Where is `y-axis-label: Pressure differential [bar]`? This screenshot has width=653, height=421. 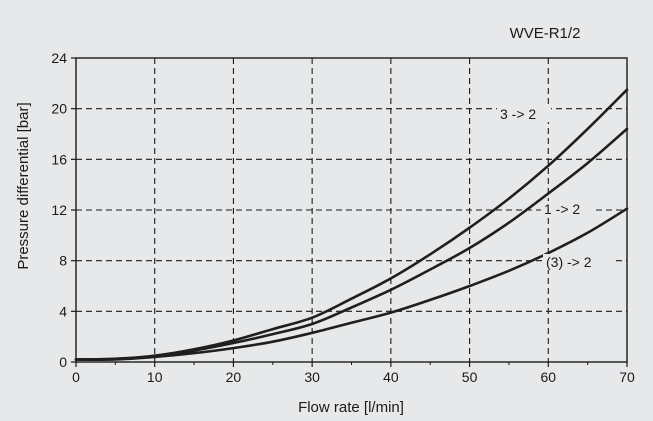 y-axis-label: Pressure differential [bar] is located at coordinates (23, 185).